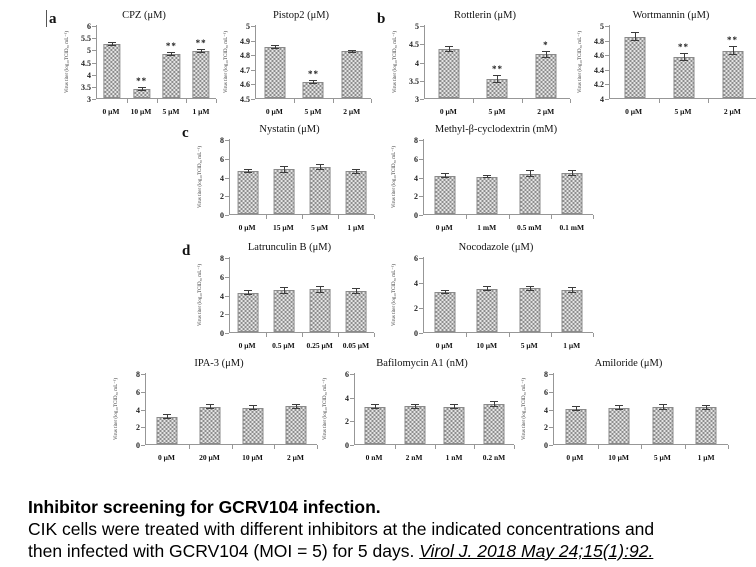 Image resolution: width=756 pixels, height=567 pixels. Describe the element at coordinates (243, 63) in the screenshot. I see `y-axis: 4.5 4.6 4.7 4.8 4.9 5` at that location.